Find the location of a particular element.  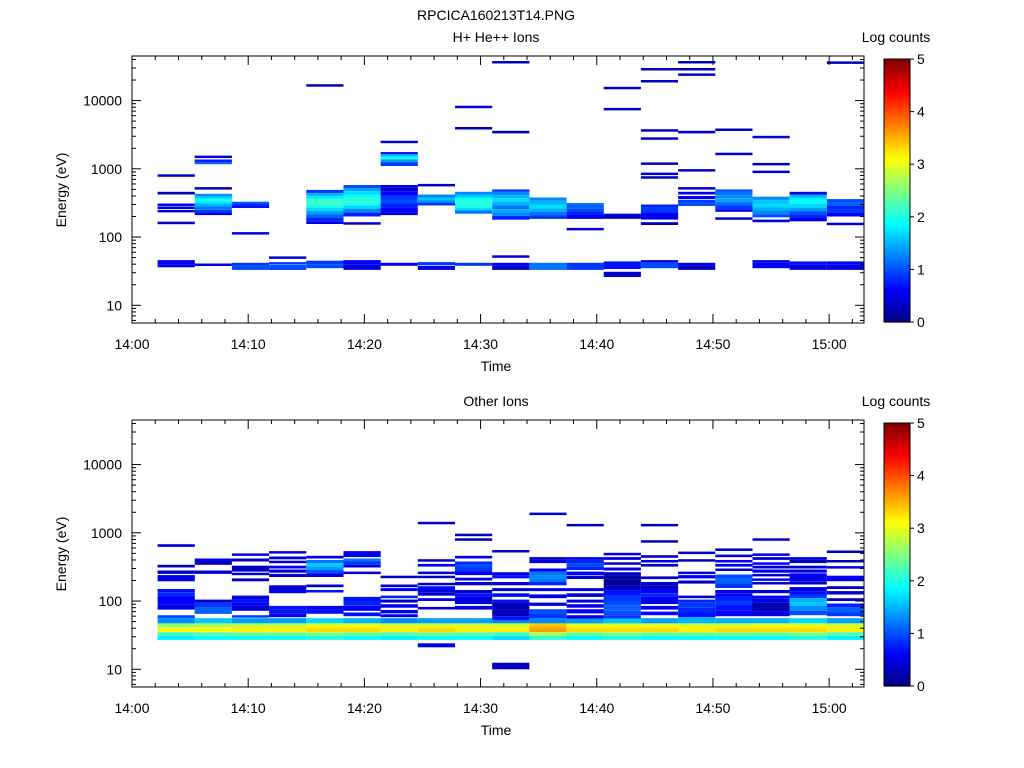

panel-1-ylabel: Energy (eV) is located at coordinates (61, 190).